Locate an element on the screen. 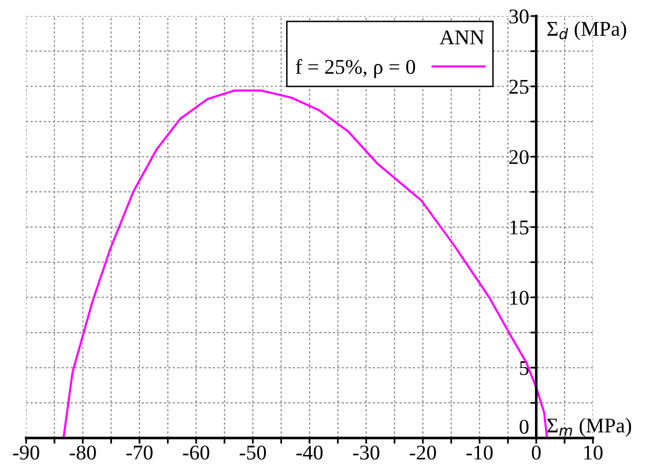  y-tick-label: 20 is located at coordinates (519, 157).